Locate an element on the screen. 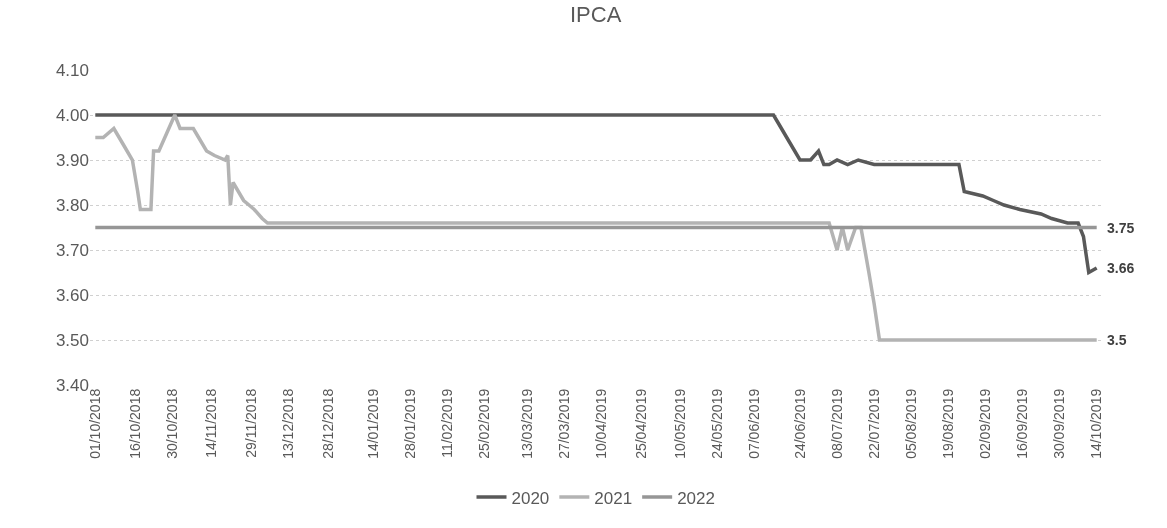 This screenshot has width=1167, height=528. x-tick-label: 07/06/2019 is located at coordinates (754, 423).